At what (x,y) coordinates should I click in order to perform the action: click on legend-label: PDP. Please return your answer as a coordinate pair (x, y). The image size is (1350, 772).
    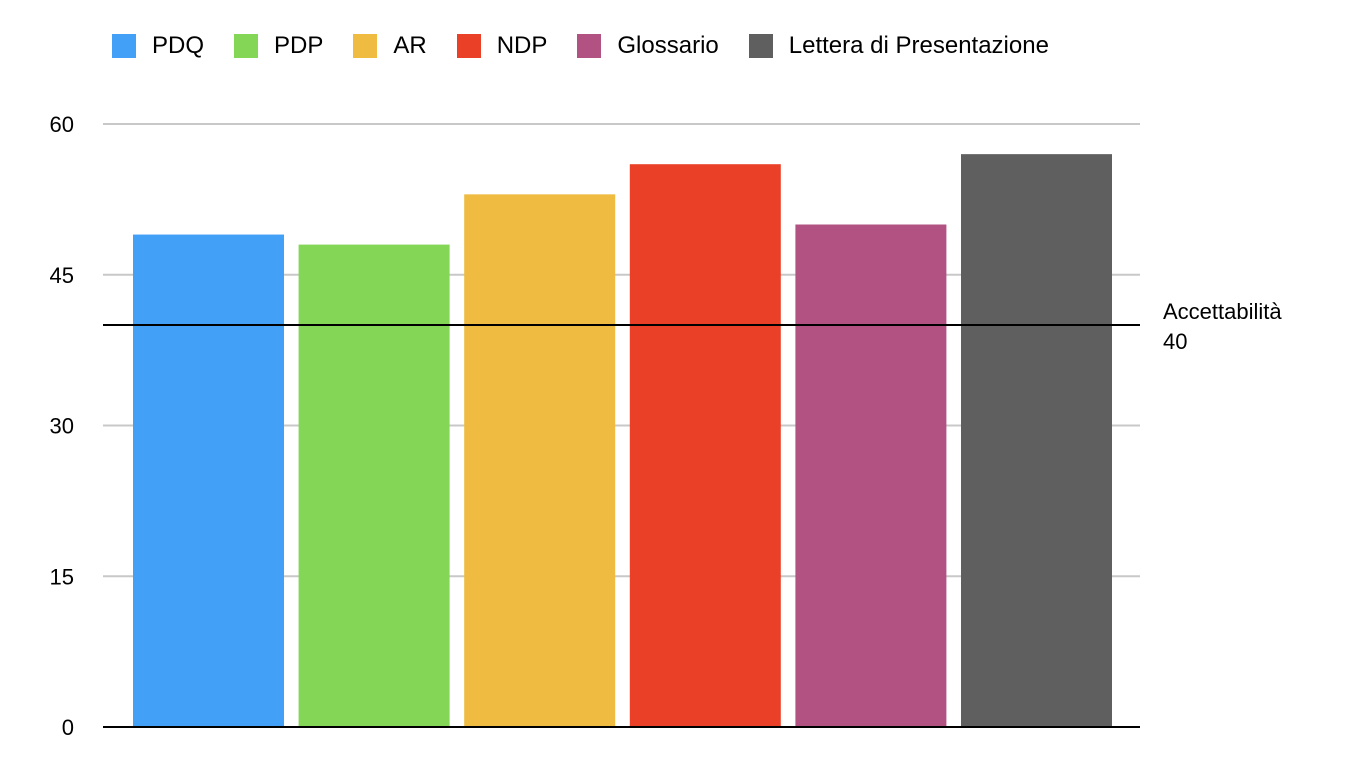
    Looking at the image, I should click on (299, 45).